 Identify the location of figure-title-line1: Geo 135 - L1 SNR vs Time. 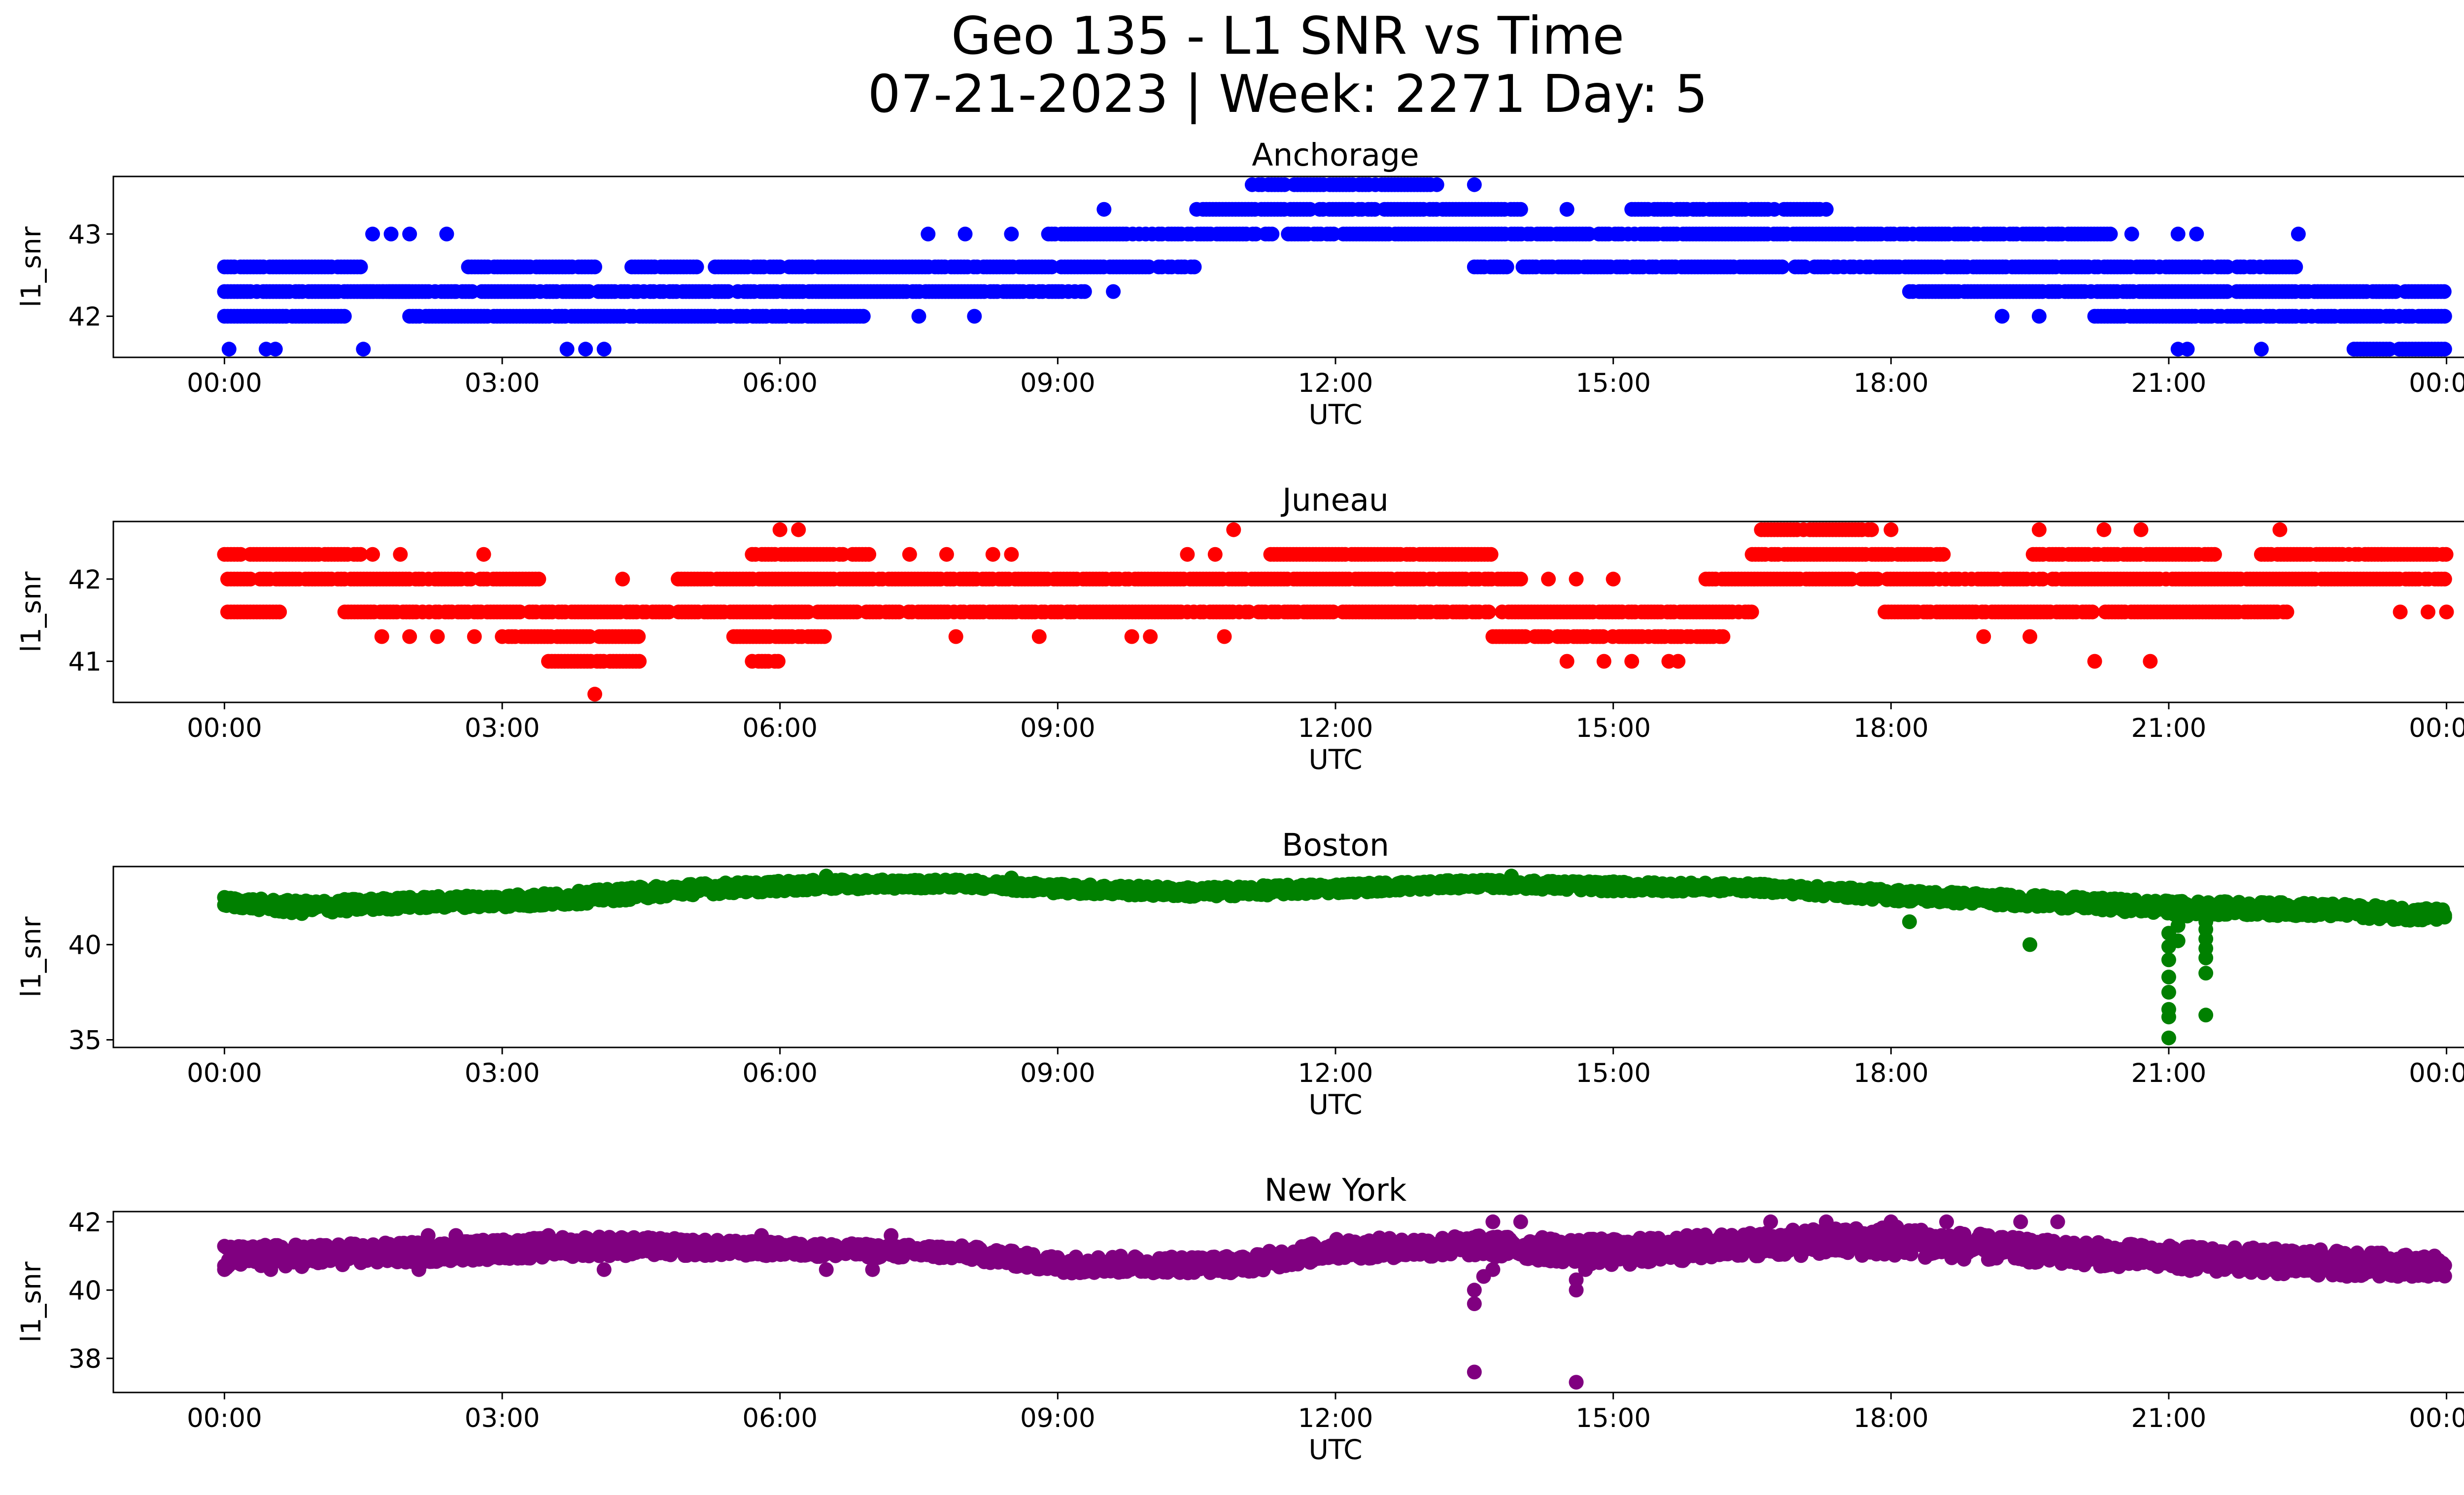
(1288, 36).